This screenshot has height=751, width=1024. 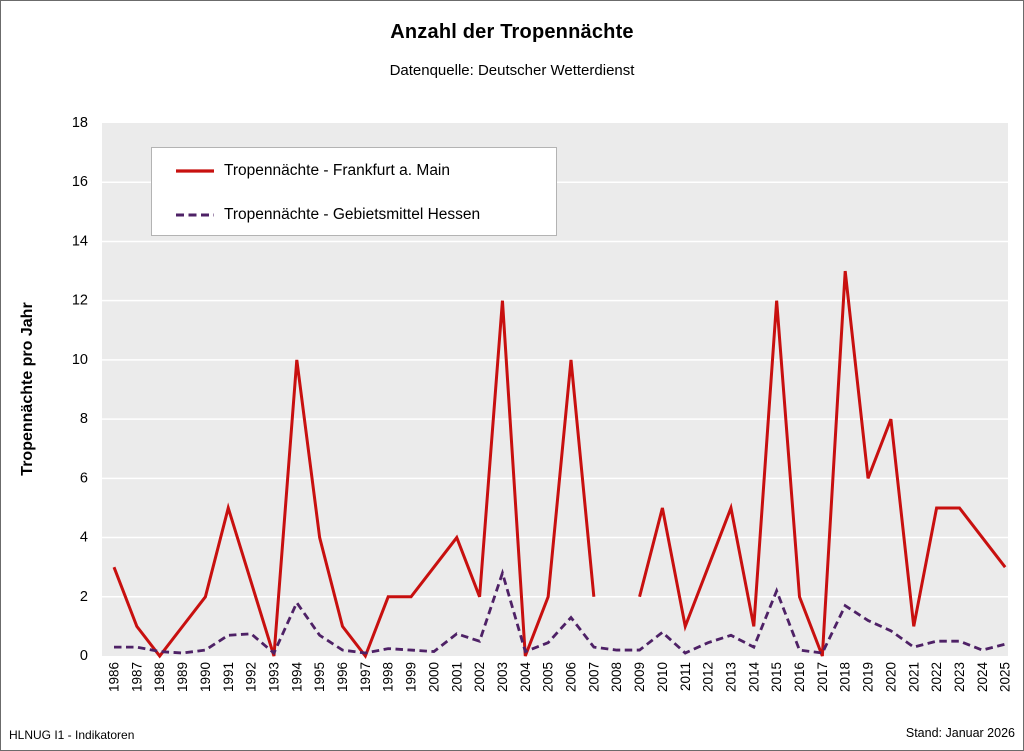 What do you see at coordinates (365, 677) in the screenshot?
I see `x-axis-tick-label: 1997` at bounding box center [365, 677].